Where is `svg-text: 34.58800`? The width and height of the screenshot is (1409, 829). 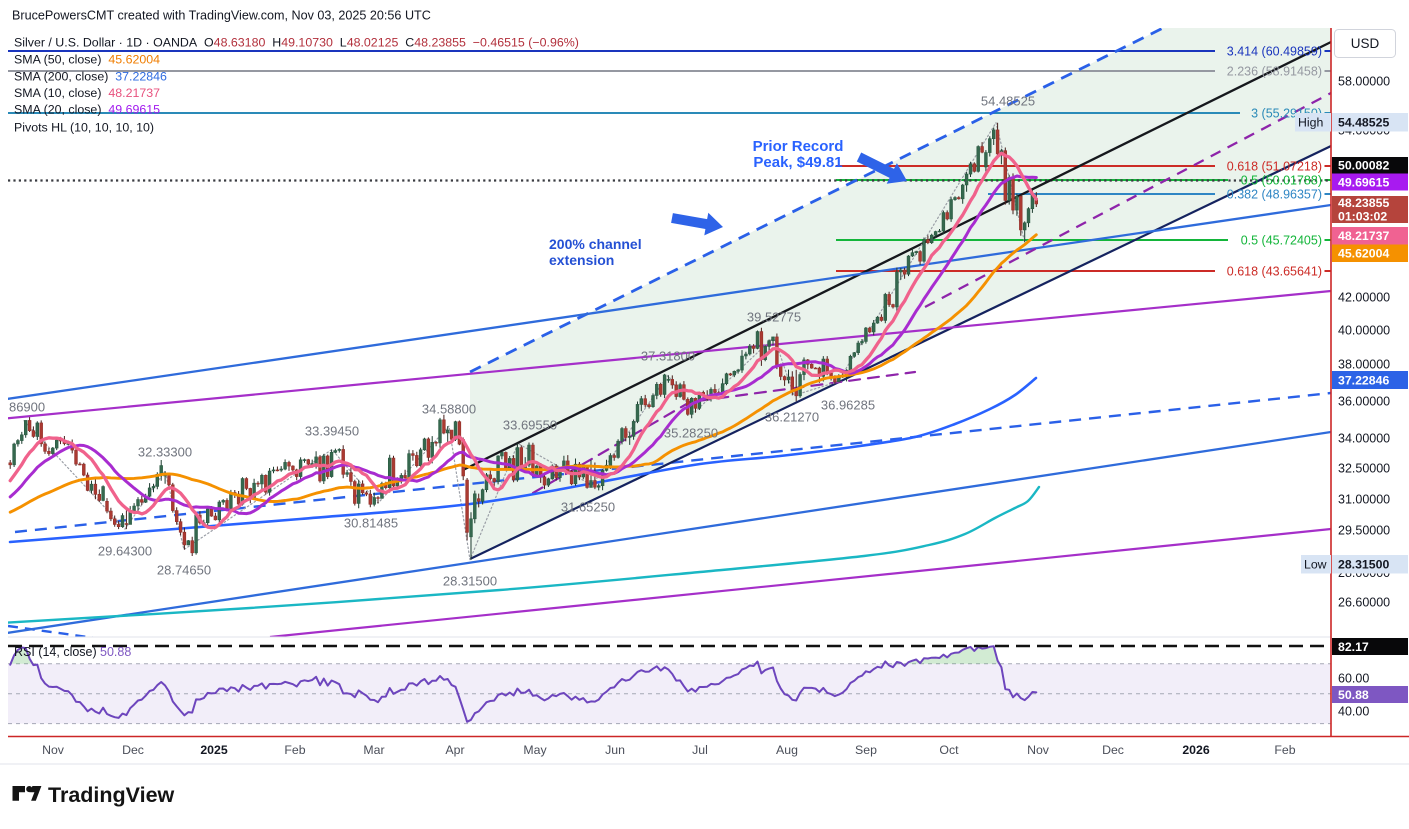 svg-text: 34.58800 is located at coordinates (449, 409).